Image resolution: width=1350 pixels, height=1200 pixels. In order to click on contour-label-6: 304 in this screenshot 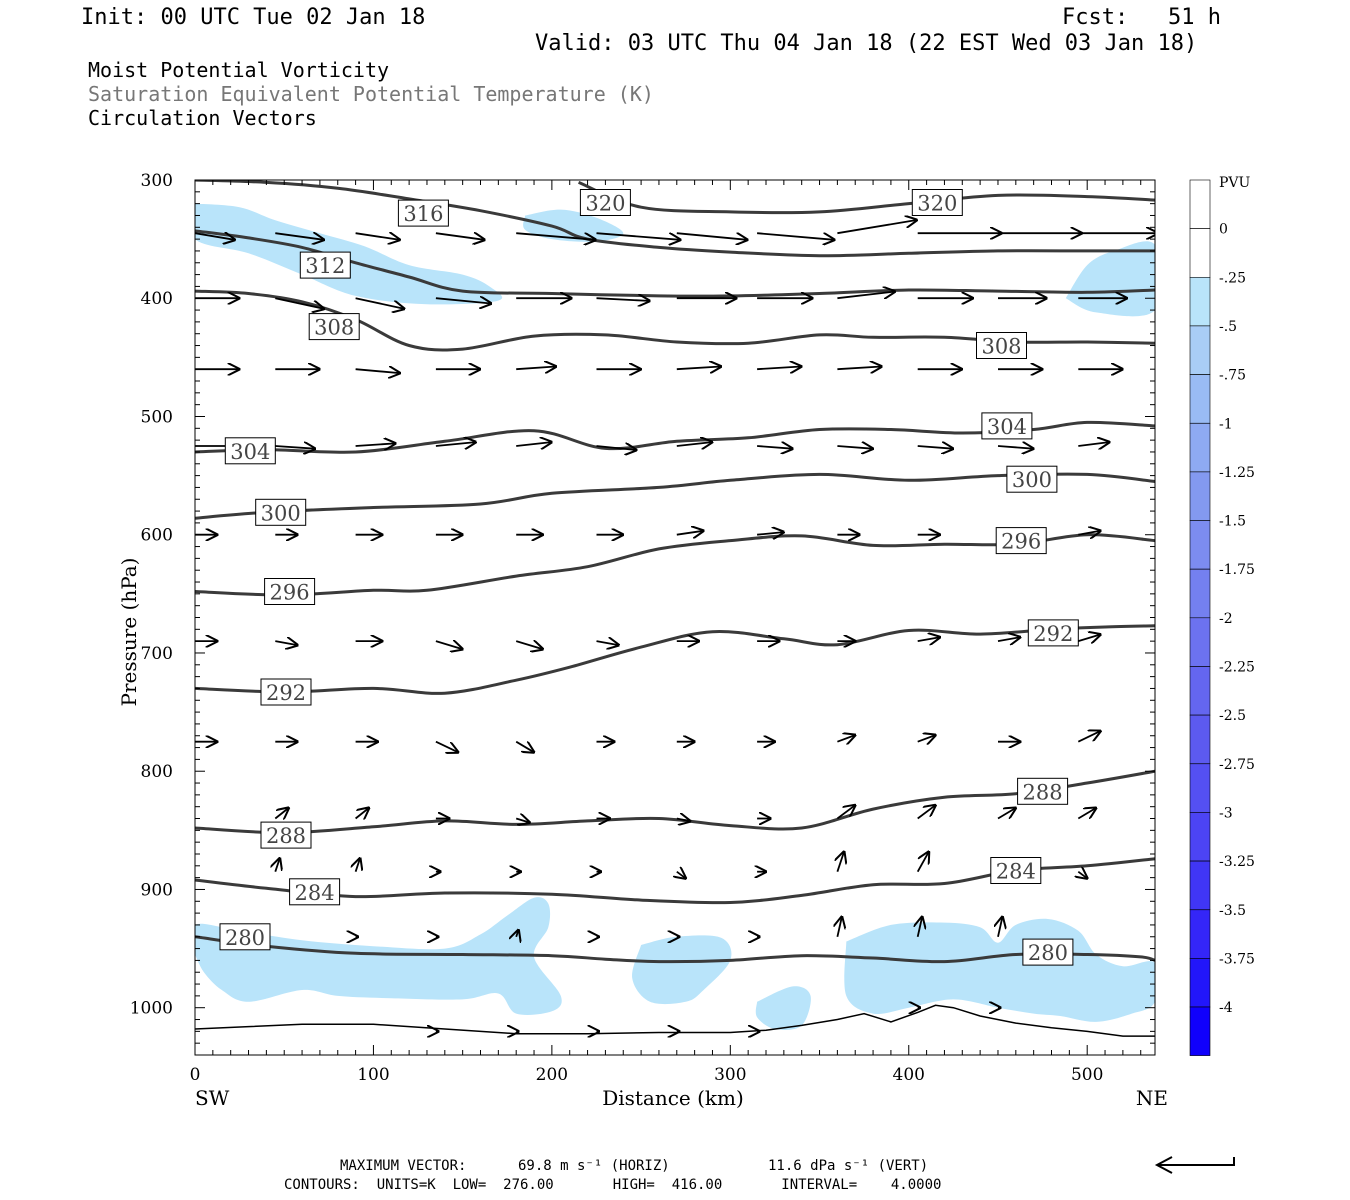, I will do `click(250, 452)`.